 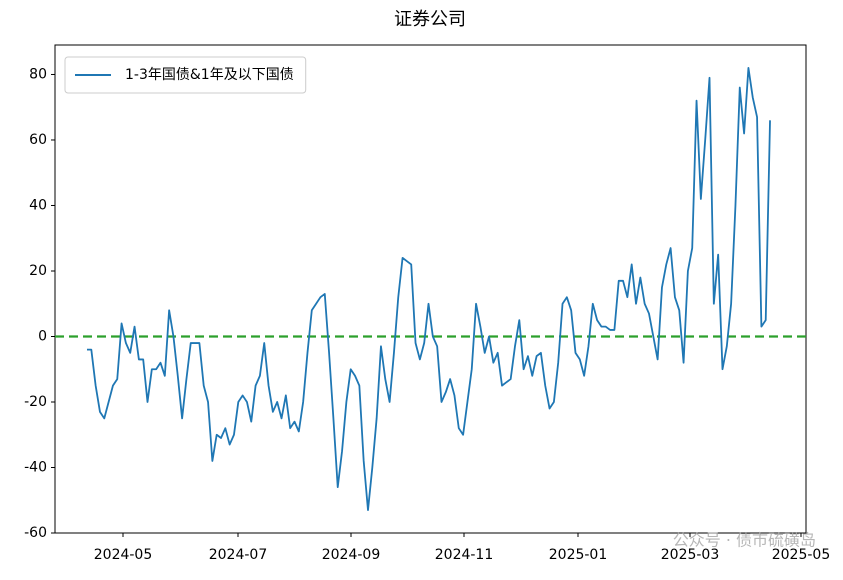 I want to click on y-tick-label: 20, so click(x=38, y=271).